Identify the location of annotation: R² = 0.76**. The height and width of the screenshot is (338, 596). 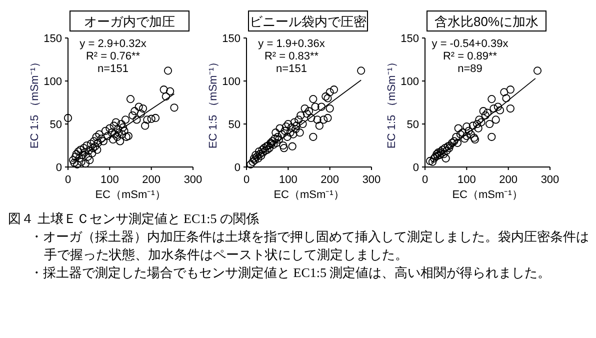
(113, 56).